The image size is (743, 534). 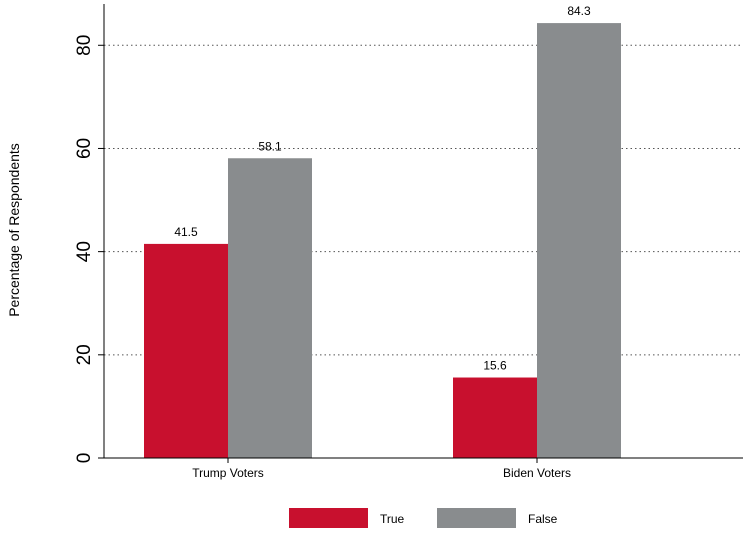 What do you see at coordinates (537, 473) in the screenshot?
I see `x-tick-label: Biden Voters` at bounding box center [537, 473].